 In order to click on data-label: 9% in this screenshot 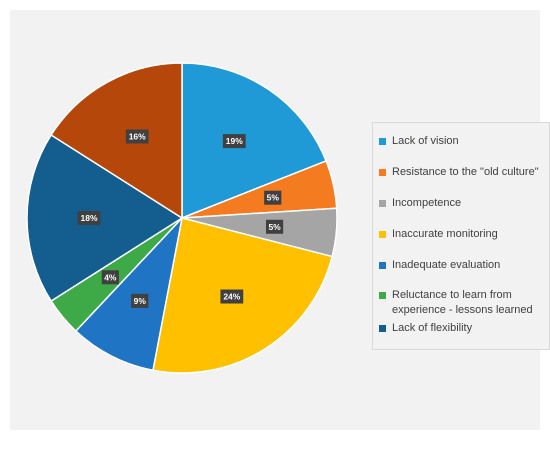, I will do `click(140, 300)`.